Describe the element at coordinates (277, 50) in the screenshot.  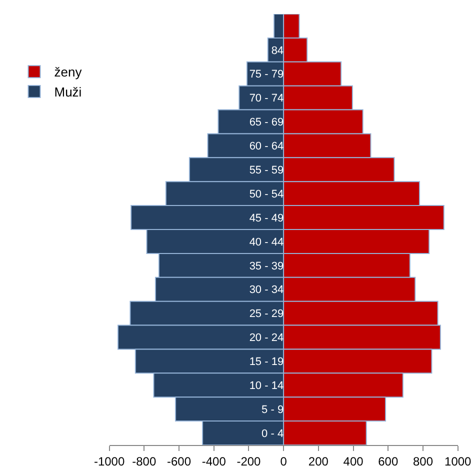
I see `y-tick-label: 84` at that location.